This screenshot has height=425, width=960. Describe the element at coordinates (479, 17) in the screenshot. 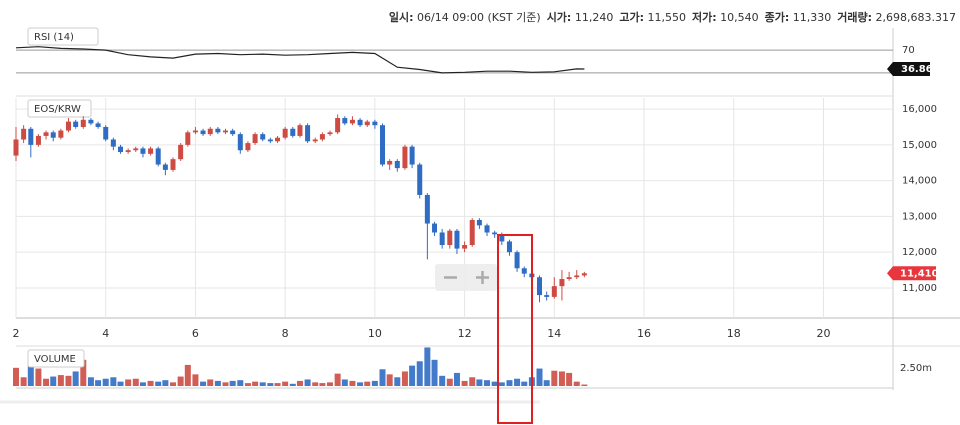

I see `info-value: 06/14 09:00 (KST 기준)` at that location.